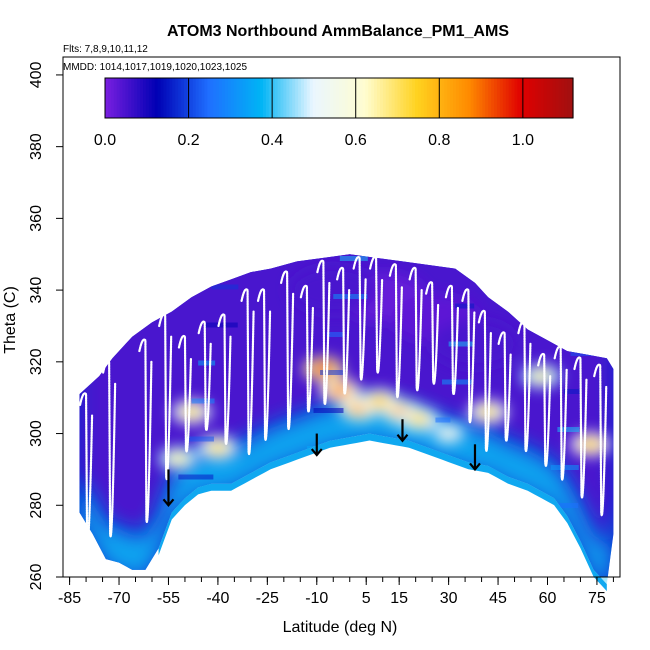 Image resolution: width=650 pixels, height=650 pixels. I want to click on y-tick-label: 360, so click(36, 218).